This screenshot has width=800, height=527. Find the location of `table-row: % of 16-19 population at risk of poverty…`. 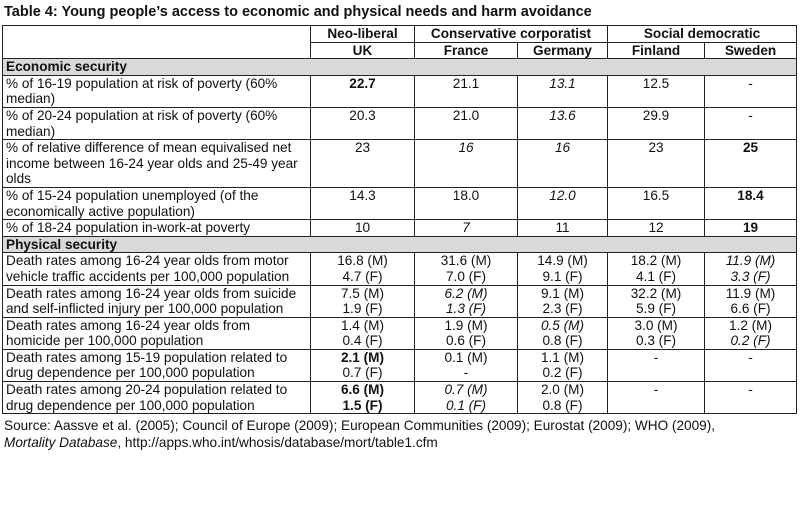

table-row: % of 16-19 population at risk of poverty… is located at coordinates (400, 91).